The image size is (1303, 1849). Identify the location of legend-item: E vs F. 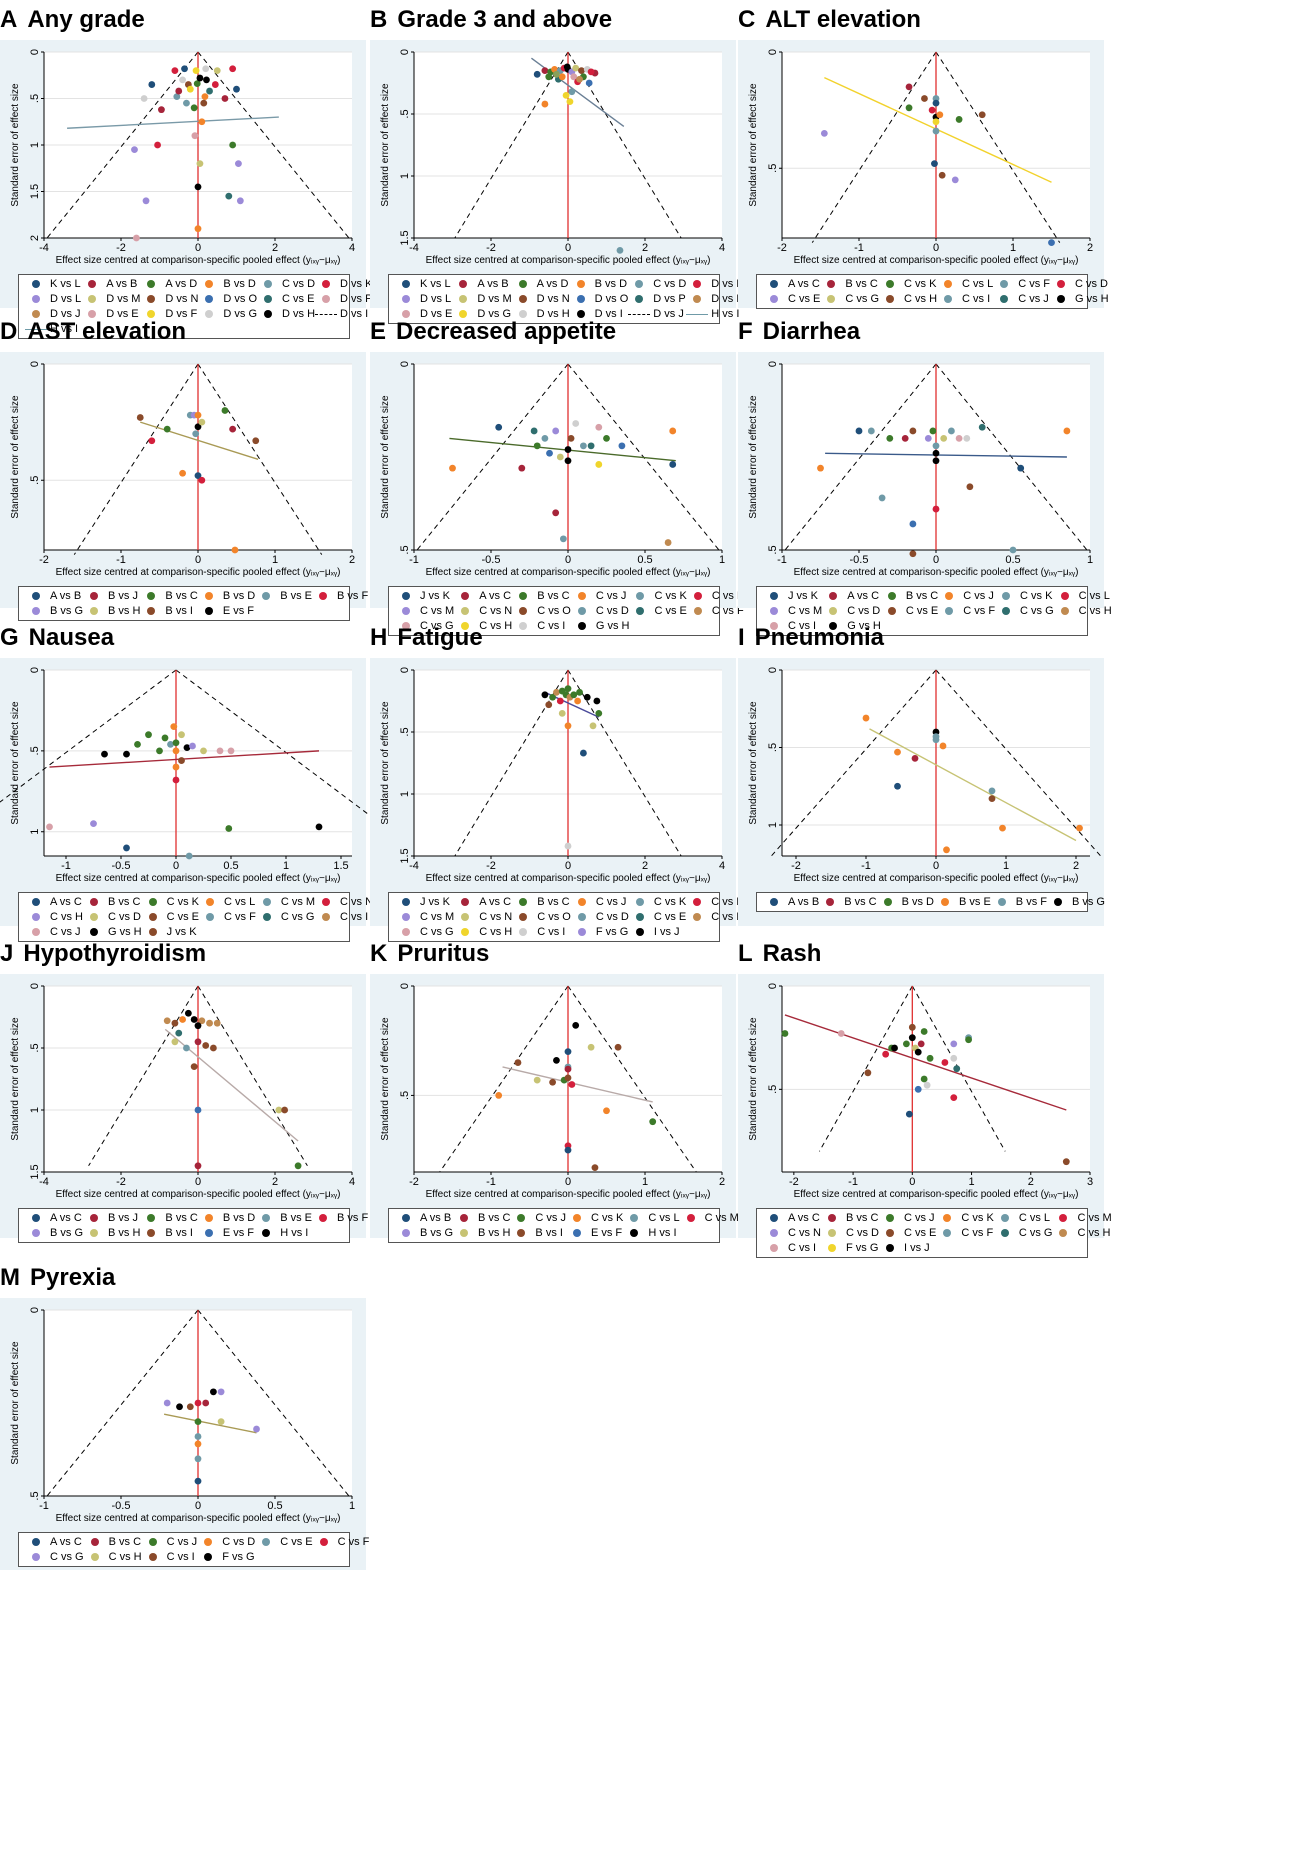
(226, 611).